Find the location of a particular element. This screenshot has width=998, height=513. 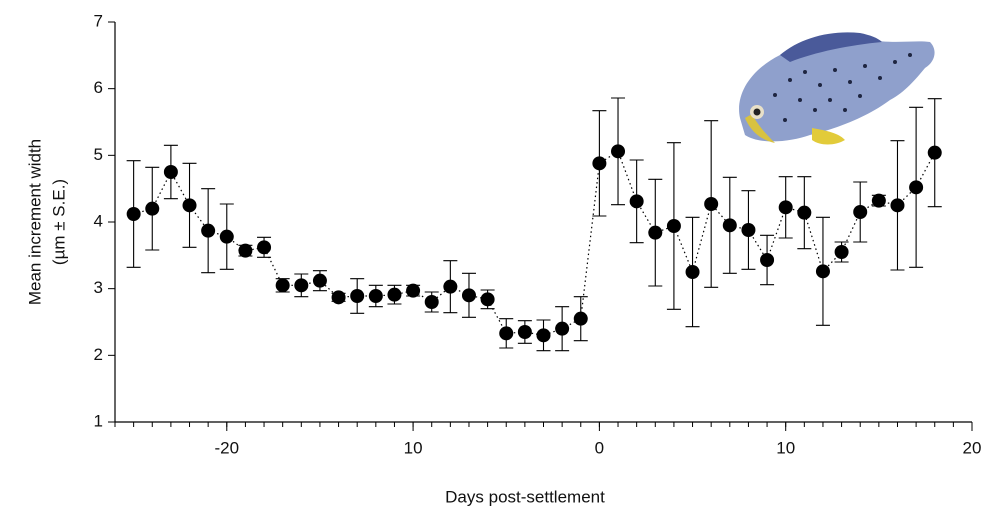

y-tick-label: 1 is located at coordinates (98, 420).